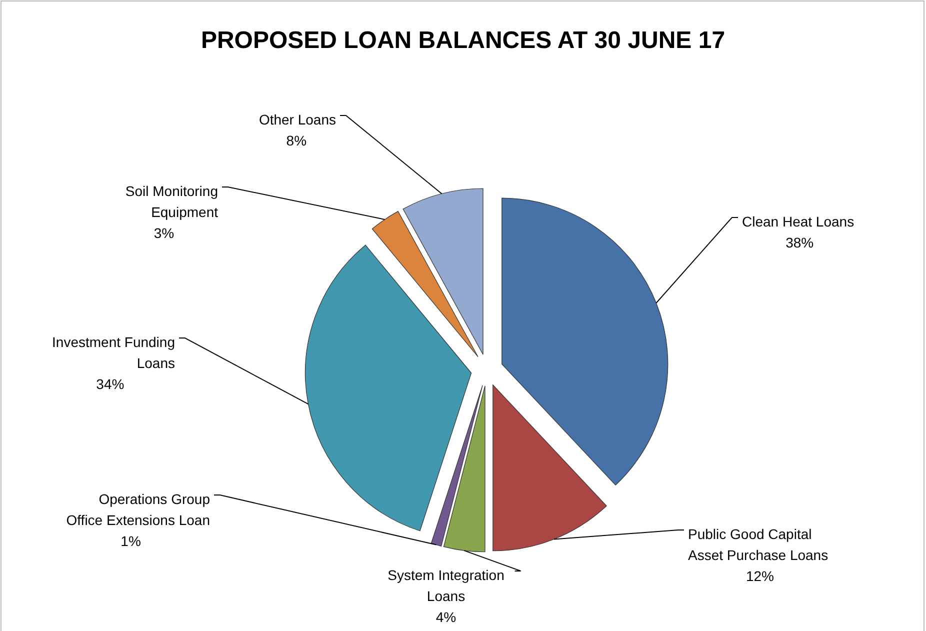  I want to click on data-label: 4%, so click(446, 617).